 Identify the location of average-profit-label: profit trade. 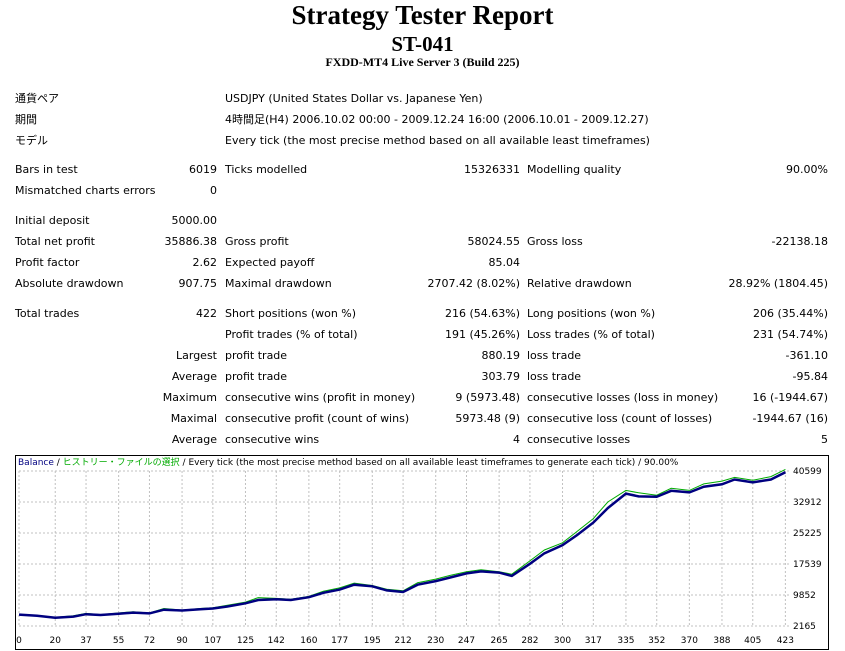
(256, 376).